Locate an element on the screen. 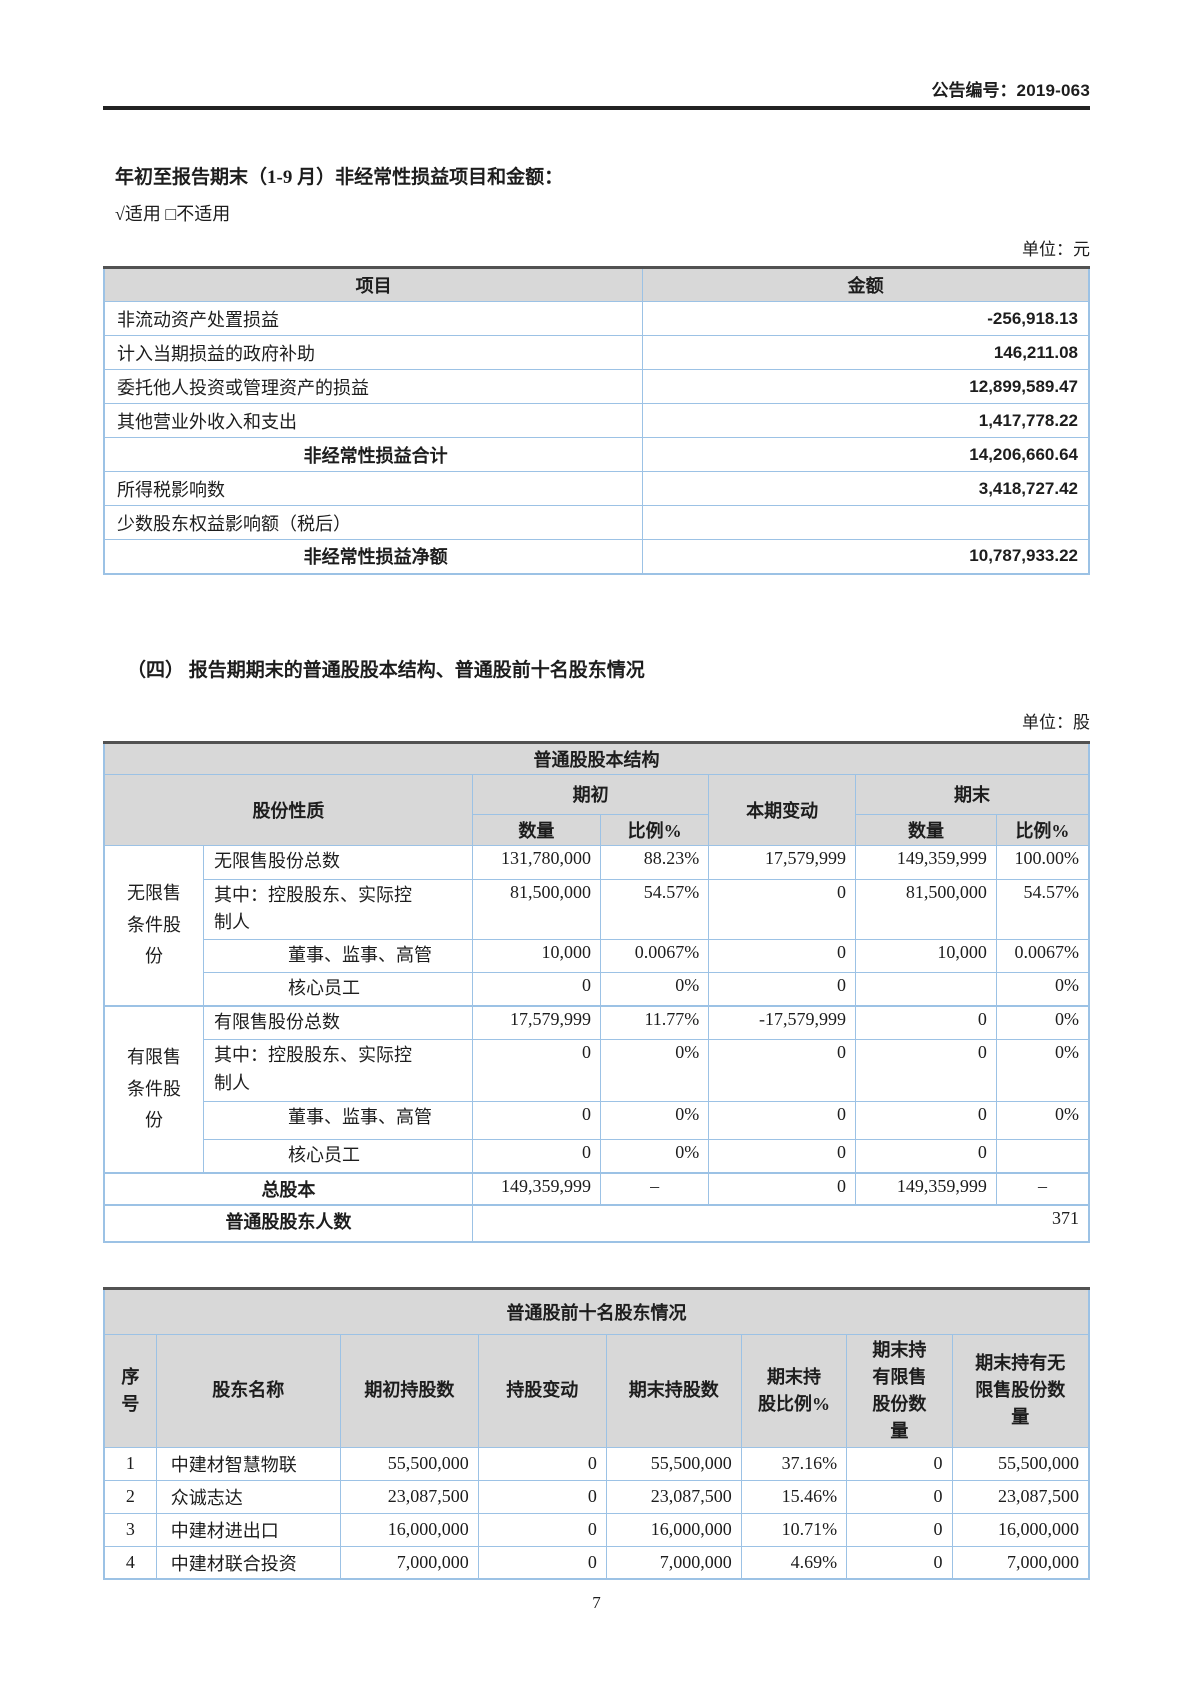 This screenshot has width=1200, height=1697. row-label: 有限售股份总数 is located at coordinates (337, 1022).